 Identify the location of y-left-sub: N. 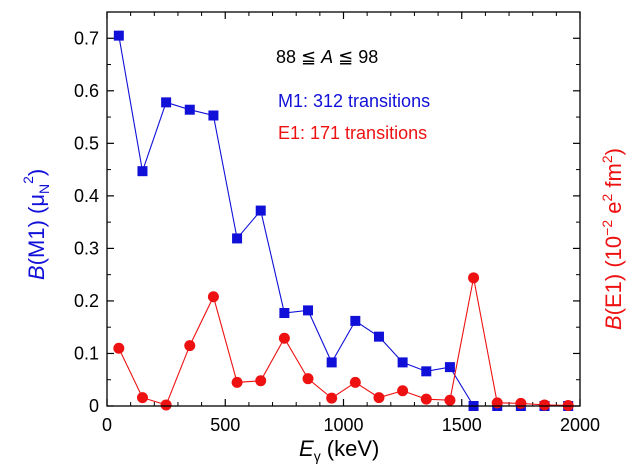
(44, 189).